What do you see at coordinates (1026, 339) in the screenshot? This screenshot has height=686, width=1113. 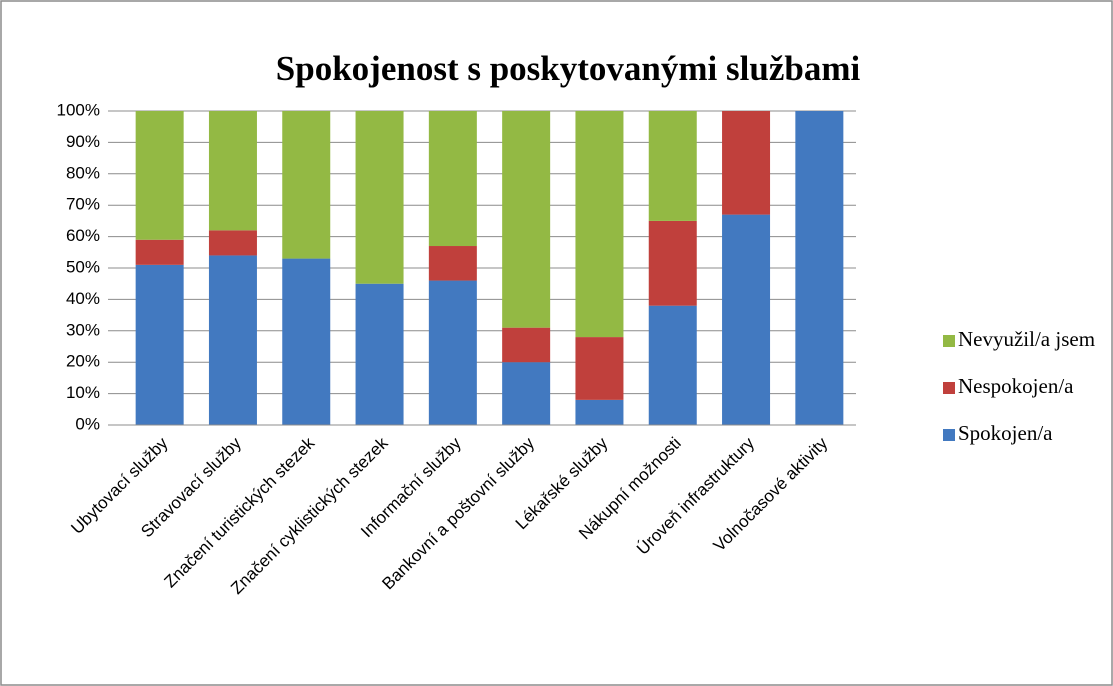 I see `legend-label: Nevyužil/a jsem` at bounding box center [1026, 339].